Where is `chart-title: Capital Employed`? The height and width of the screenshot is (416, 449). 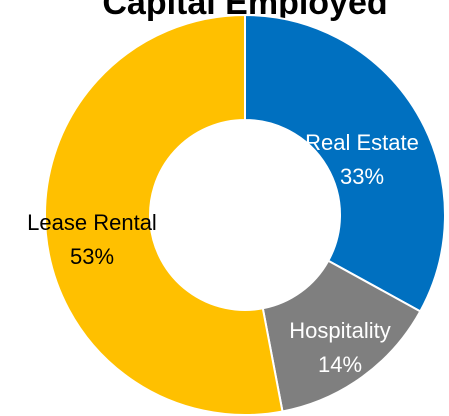
chart-title: Capital Employed is located at coordinates (244, 11).